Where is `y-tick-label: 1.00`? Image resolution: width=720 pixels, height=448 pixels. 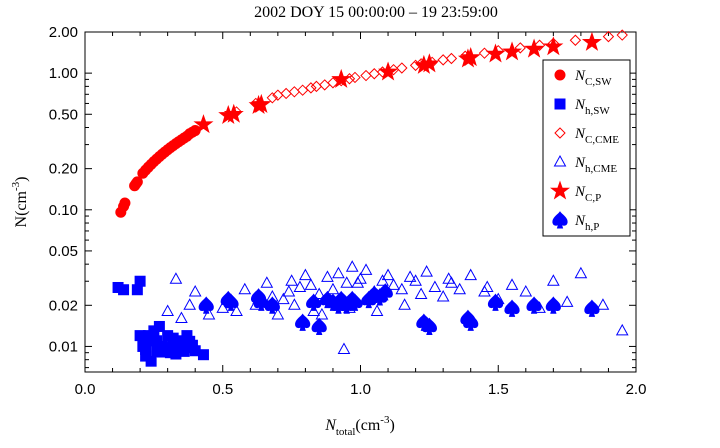
y-tick-label: 1.00 is located at coordinates (63, 73).